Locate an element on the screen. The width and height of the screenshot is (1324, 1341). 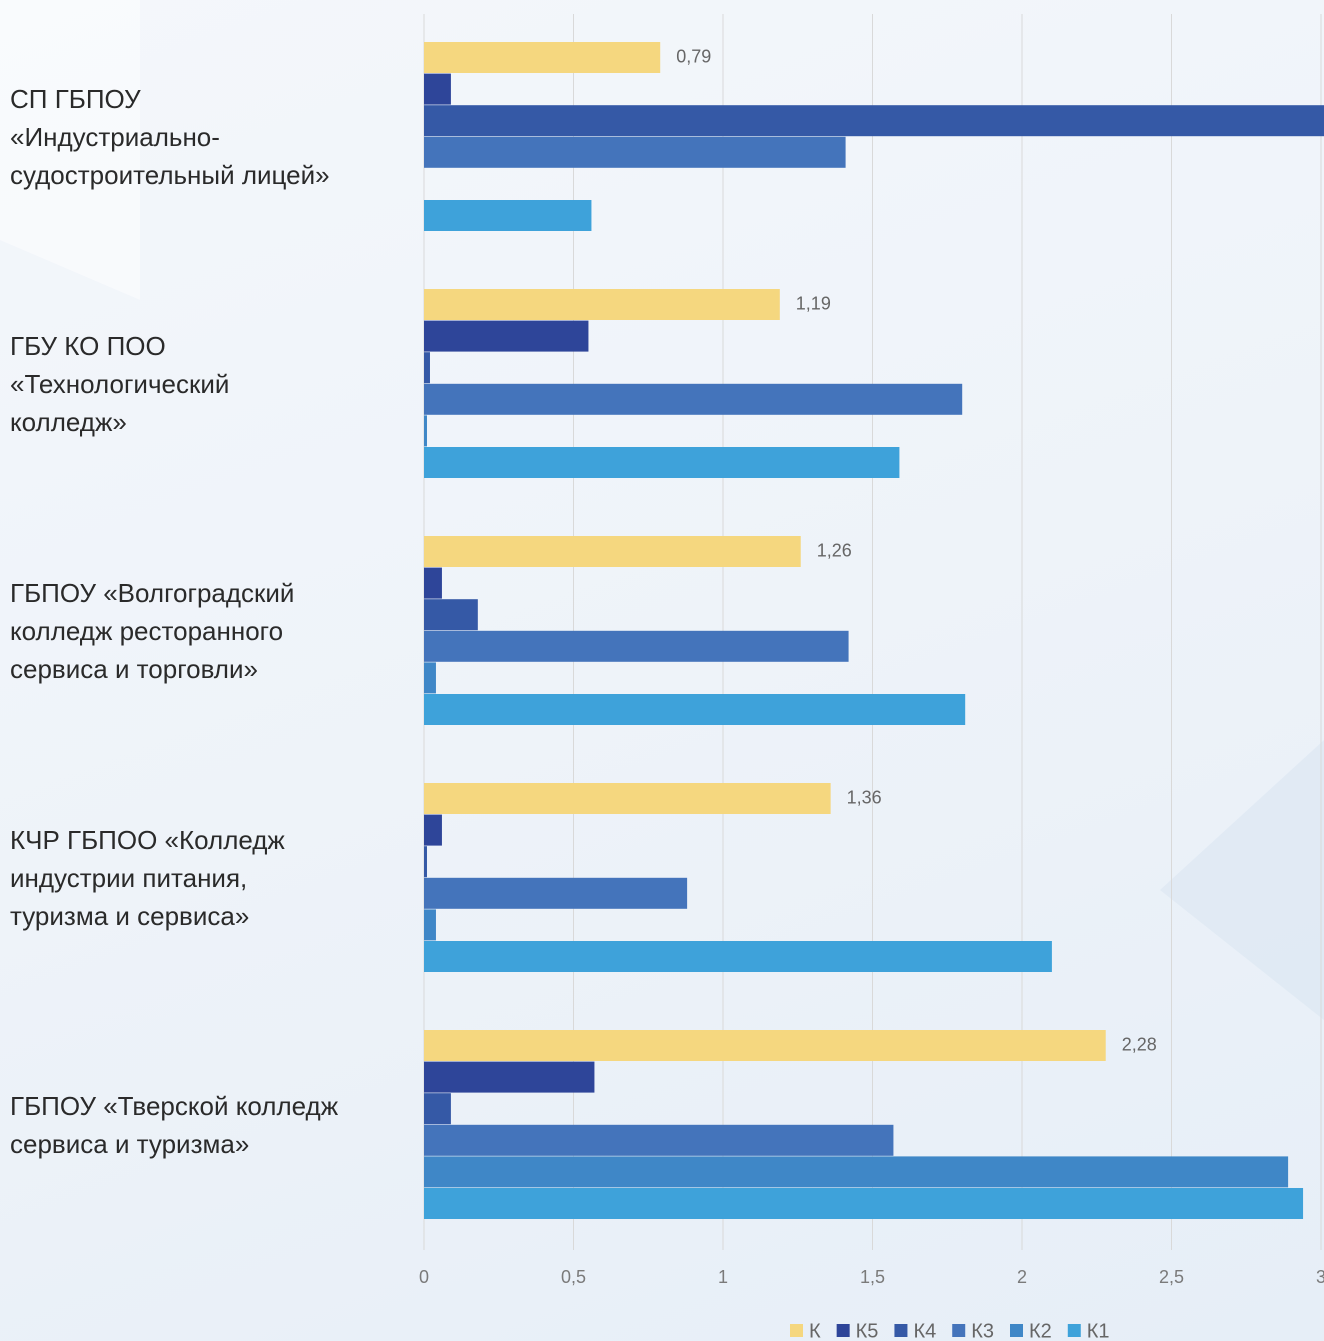
value-label: 1,26 is located at coordinates (834, 551).